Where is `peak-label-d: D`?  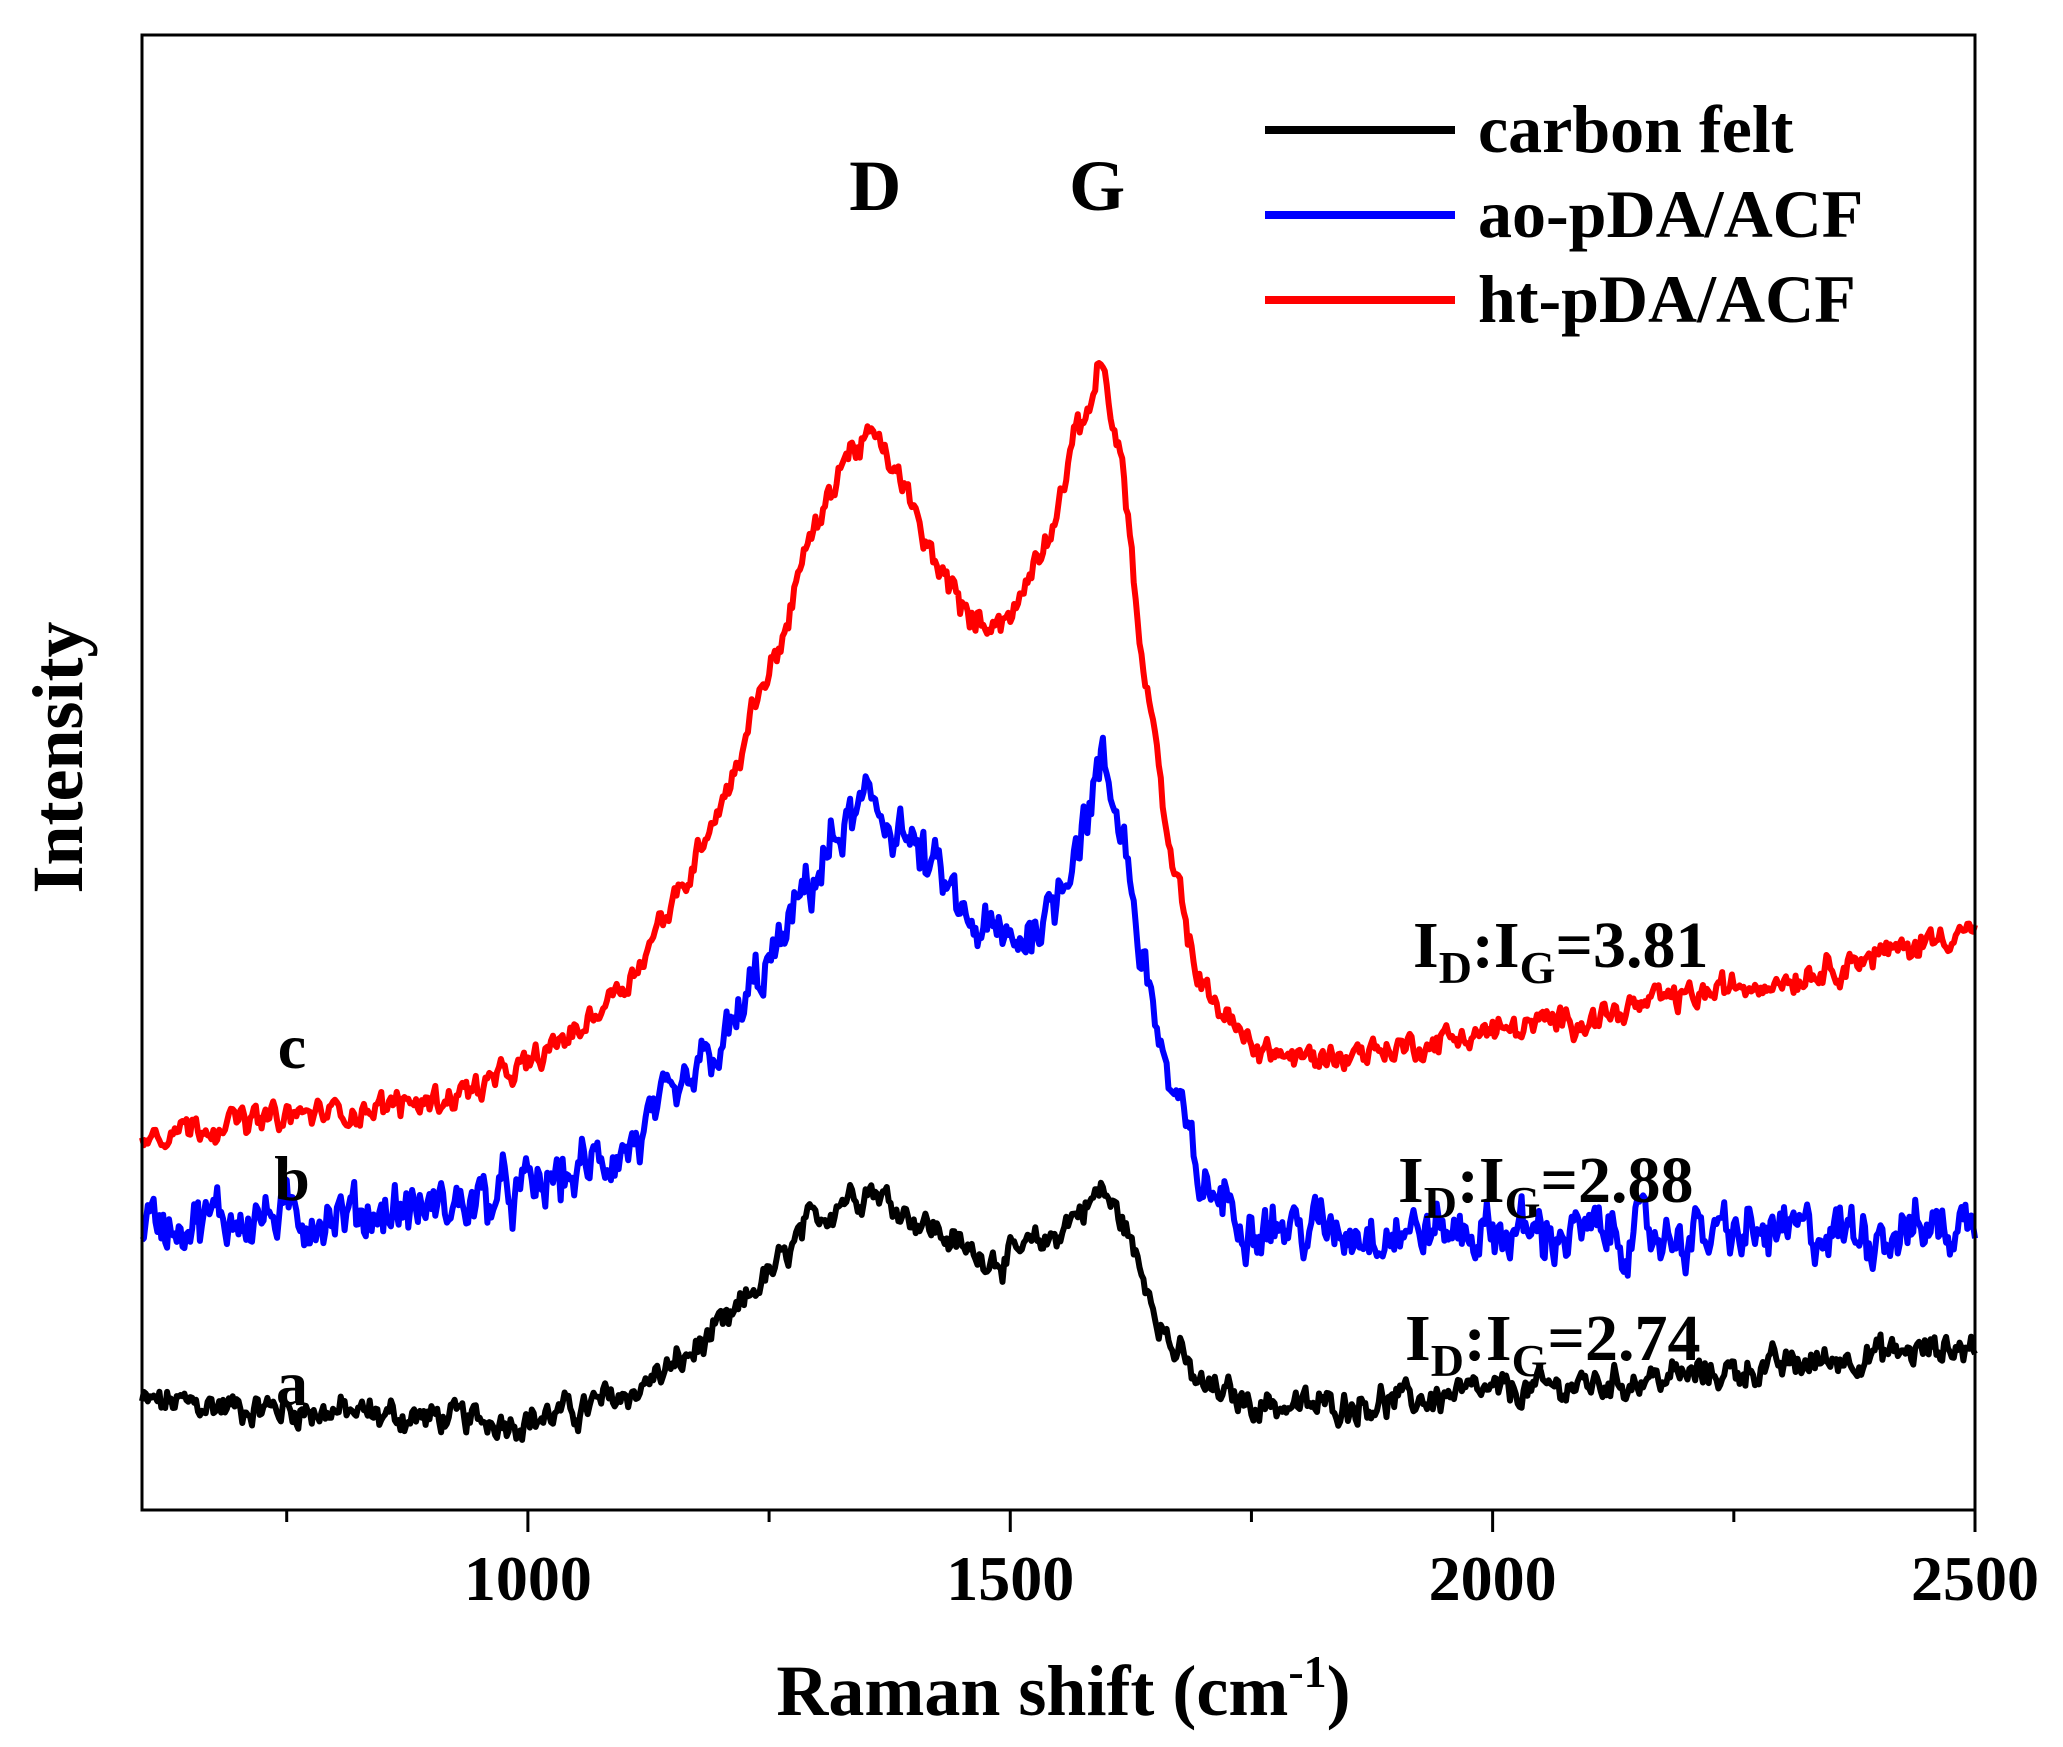
peak-label-d: D is located at coordinates (875, 186).